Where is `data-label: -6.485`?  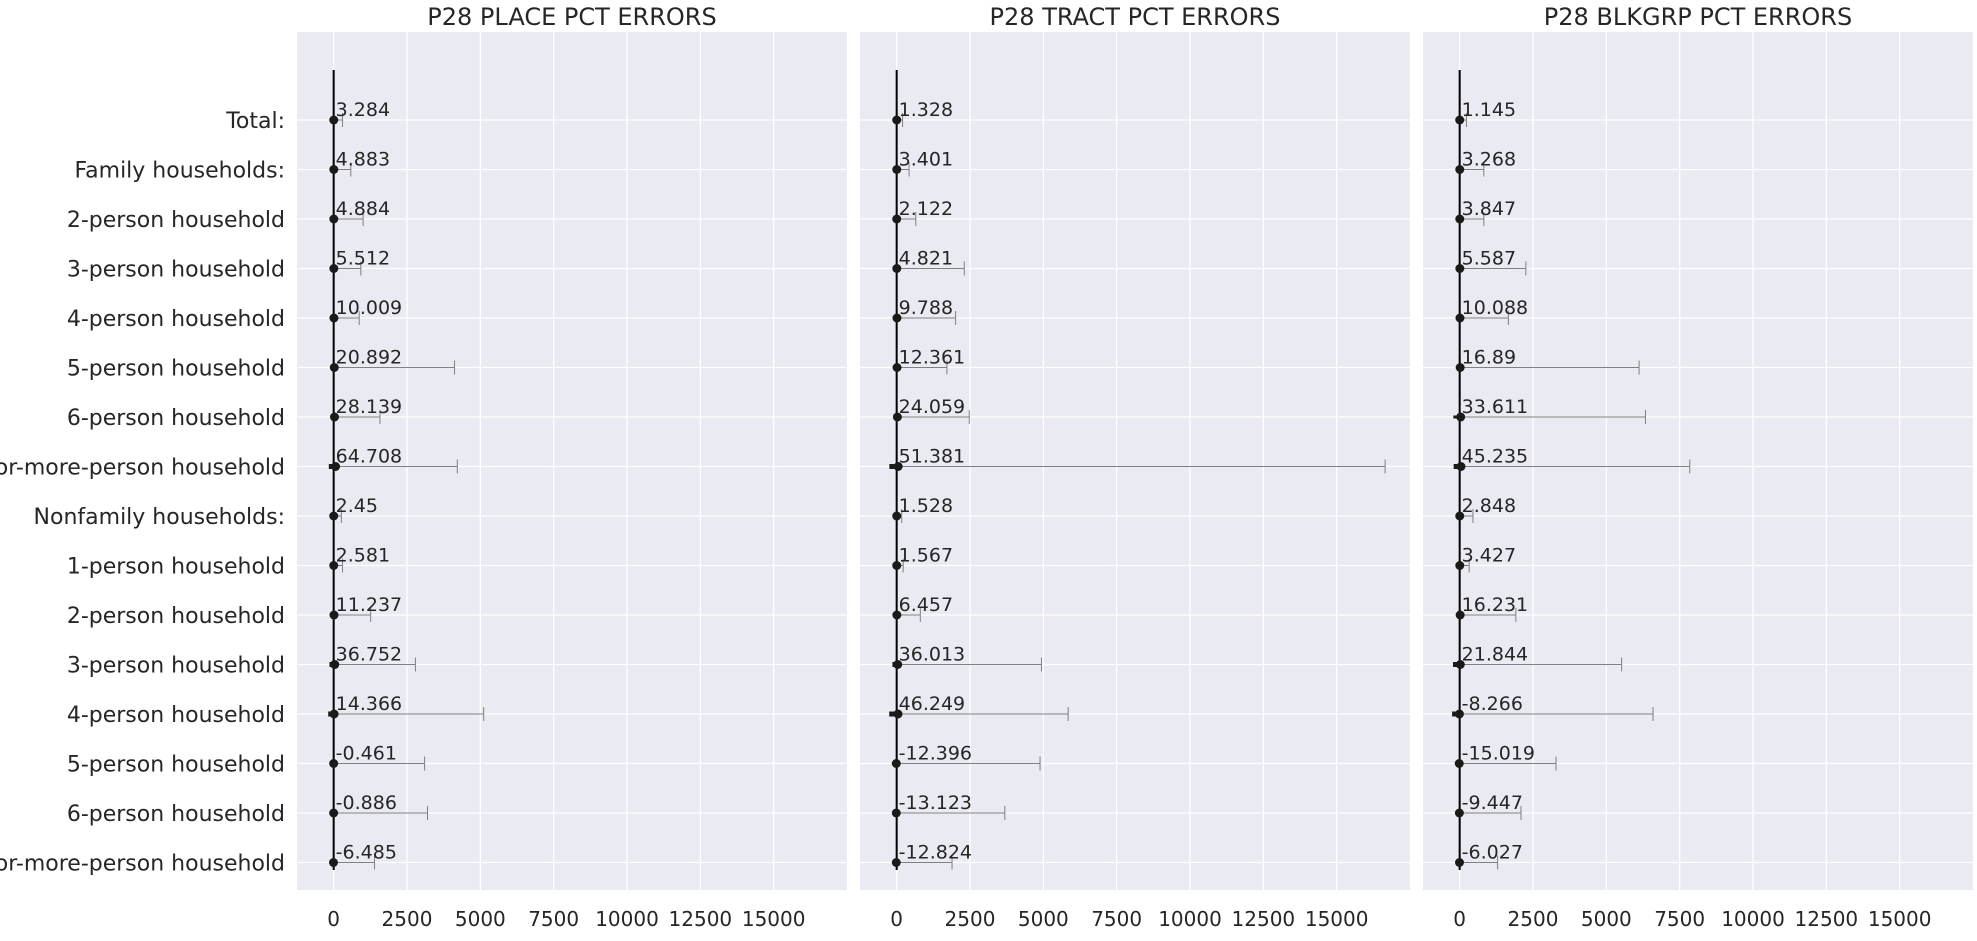
data-label: -6.485 is located at coordinates (366, 853).